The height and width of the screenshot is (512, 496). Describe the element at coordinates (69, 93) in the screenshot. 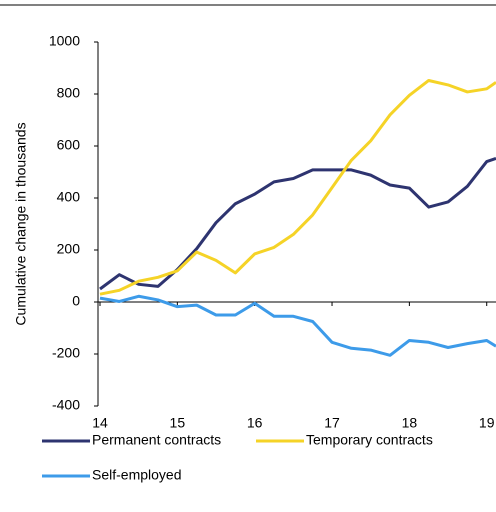

I see `y-tick-label: 800` at that location.